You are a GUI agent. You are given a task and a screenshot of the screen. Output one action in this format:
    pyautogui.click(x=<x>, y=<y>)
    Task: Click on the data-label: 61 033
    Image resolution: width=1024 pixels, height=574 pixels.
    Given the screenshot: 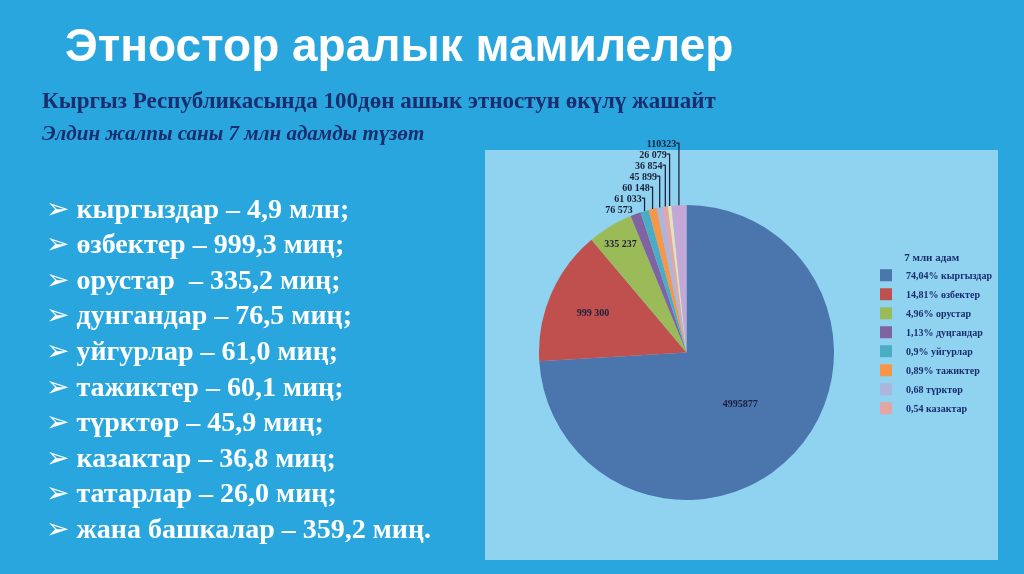 What is the action you would take?
    pyautogui.click(x=628, y=198)
    